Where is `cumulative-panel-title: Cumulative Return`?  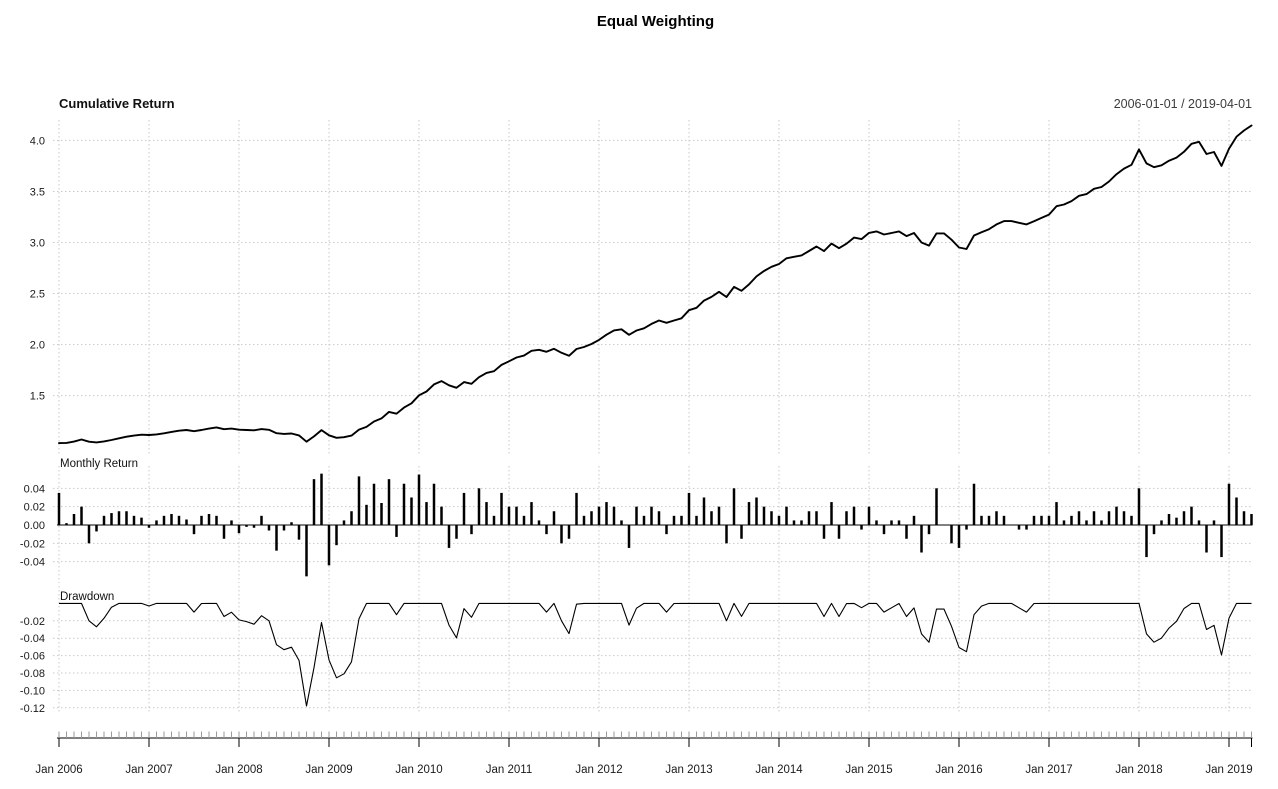 cumulative-panel-title: Cumulative Return is located at coordinates (117, 103).